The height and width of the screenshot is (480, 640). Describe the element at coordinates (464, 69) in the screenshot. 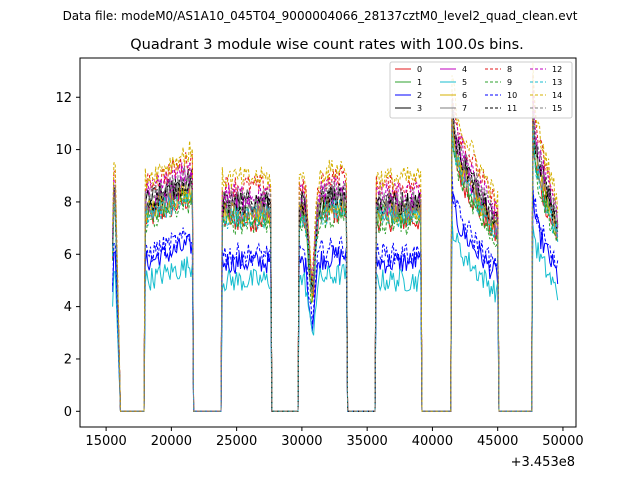

I see `legend-label-4: 4` at that location.